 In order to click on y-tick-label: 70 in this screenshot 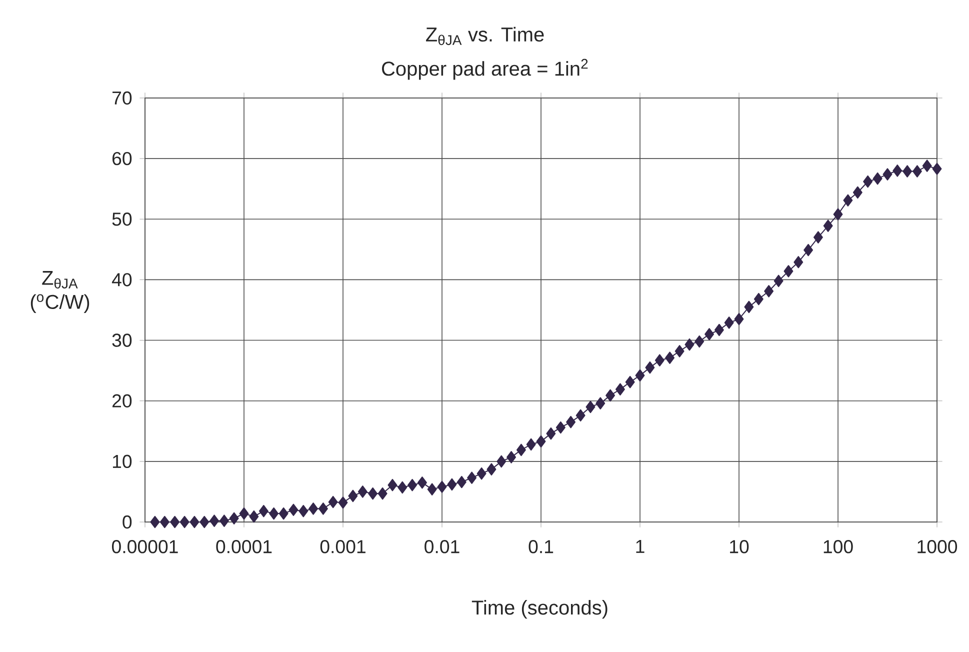, I will do `click(122, 98)`.